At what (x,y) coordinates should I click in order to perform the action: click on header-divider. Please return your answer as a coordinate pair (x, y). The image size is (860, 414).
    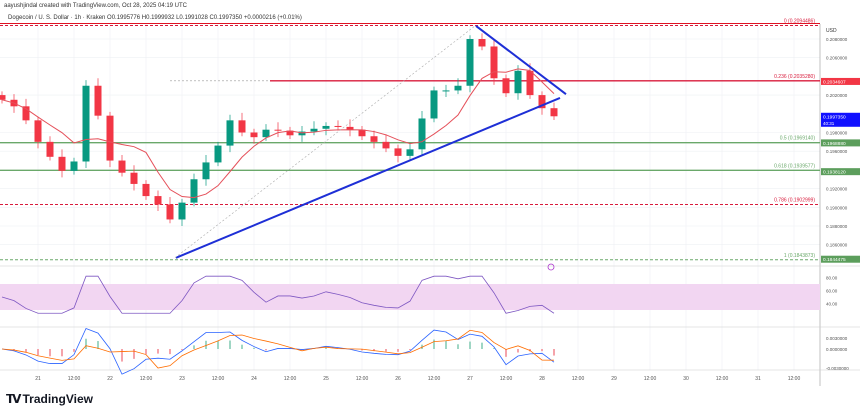
    Looking at the image, I should click on (410, 23).